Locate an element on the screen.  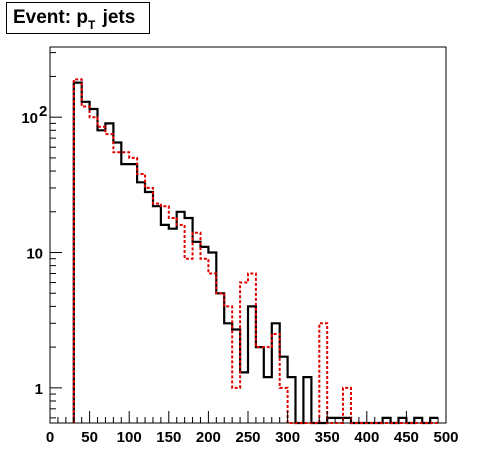
x-tick-label: 300 is located at coordinates (287, 437).